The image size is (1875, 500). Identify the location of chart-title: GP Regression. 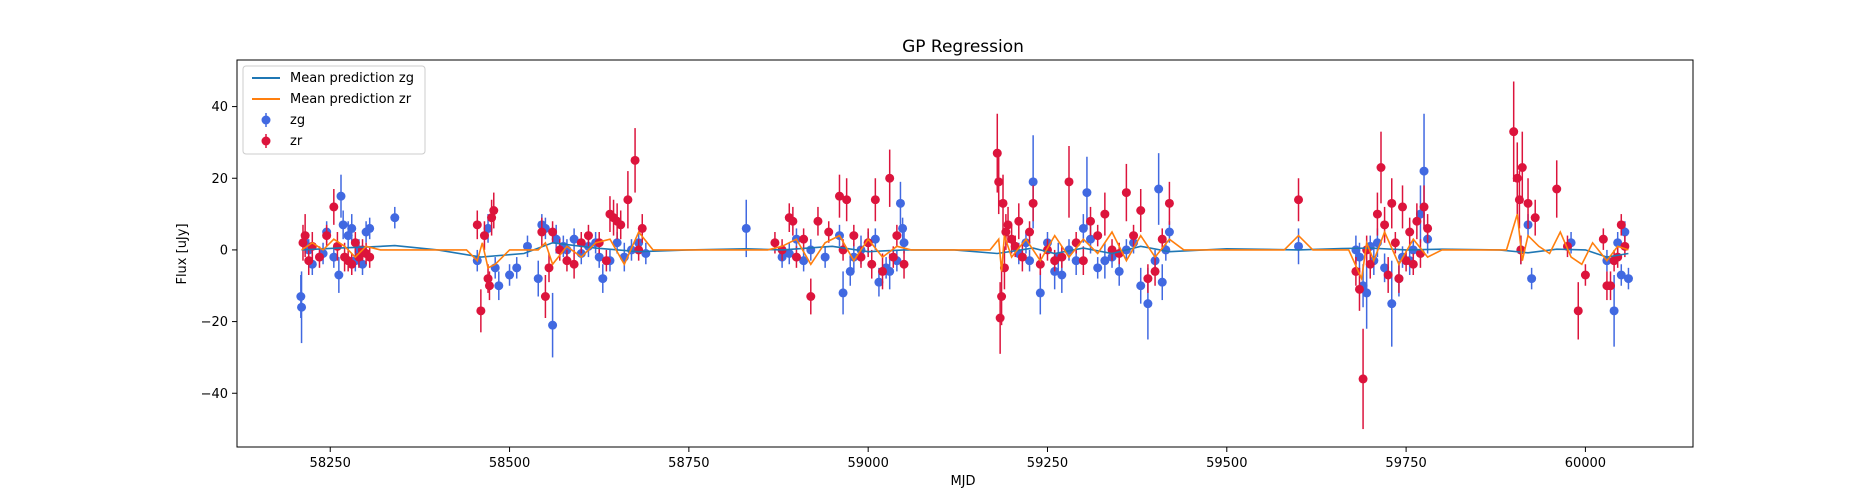
(963, 47).